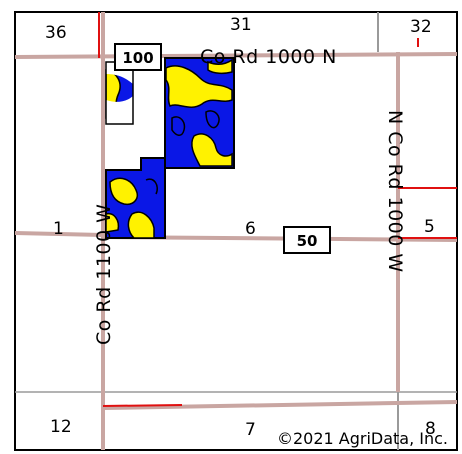  What do you see at coordinates (56, 33) in the screenshot?
I see `section-number: 36` at bounding box center [56, 33].